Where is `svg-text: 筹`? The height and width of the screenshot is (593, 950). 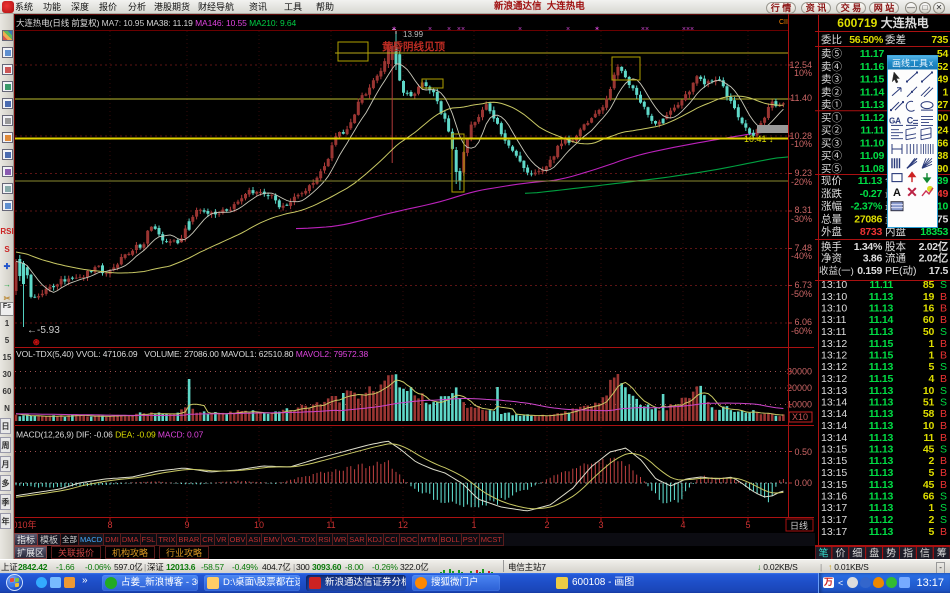
svg-text: 筹 is located at coordinates (942, 553).